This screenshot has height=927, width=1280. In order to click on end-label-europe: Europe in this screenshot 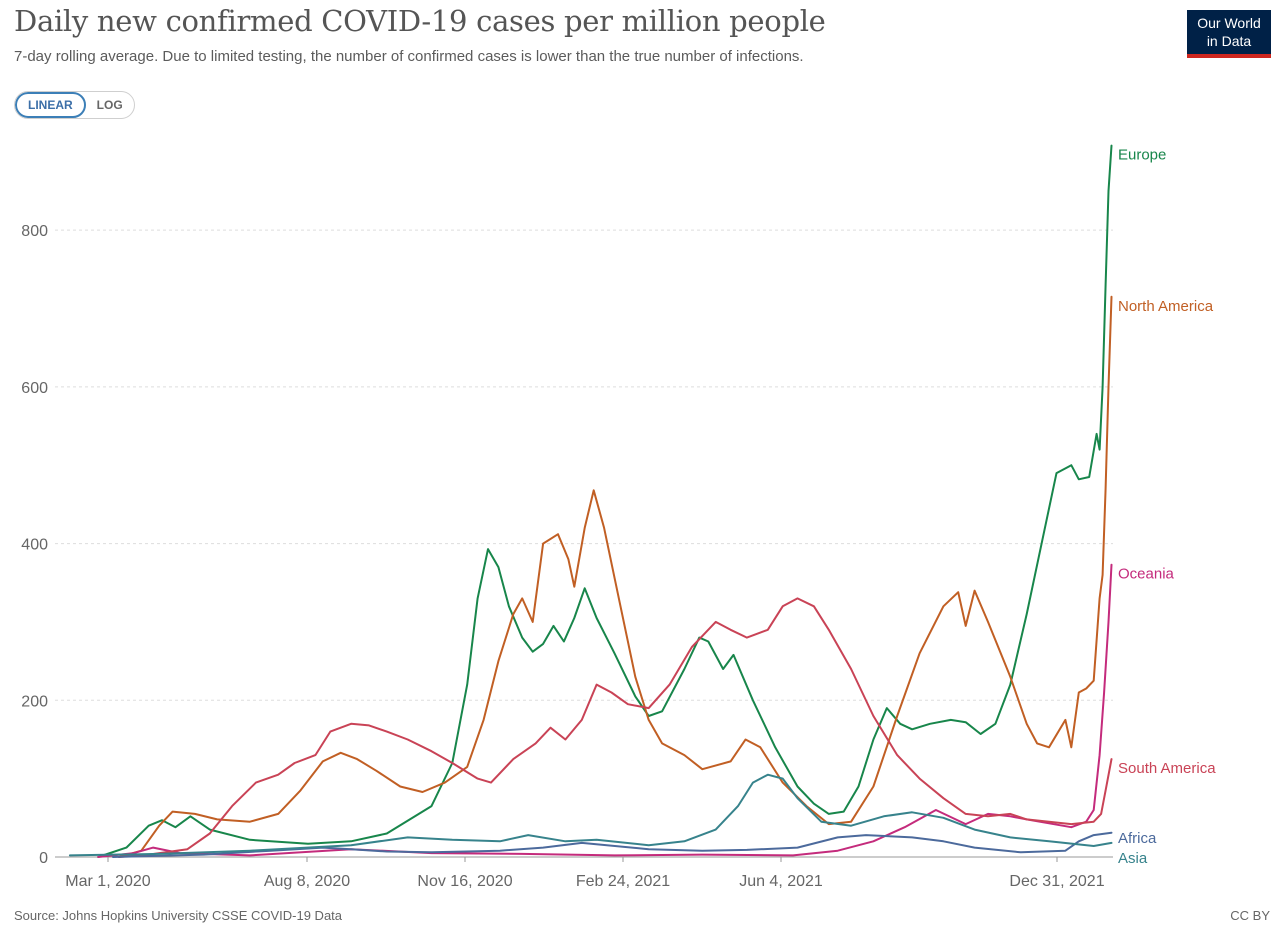, I will do `click(1142, 155)`.